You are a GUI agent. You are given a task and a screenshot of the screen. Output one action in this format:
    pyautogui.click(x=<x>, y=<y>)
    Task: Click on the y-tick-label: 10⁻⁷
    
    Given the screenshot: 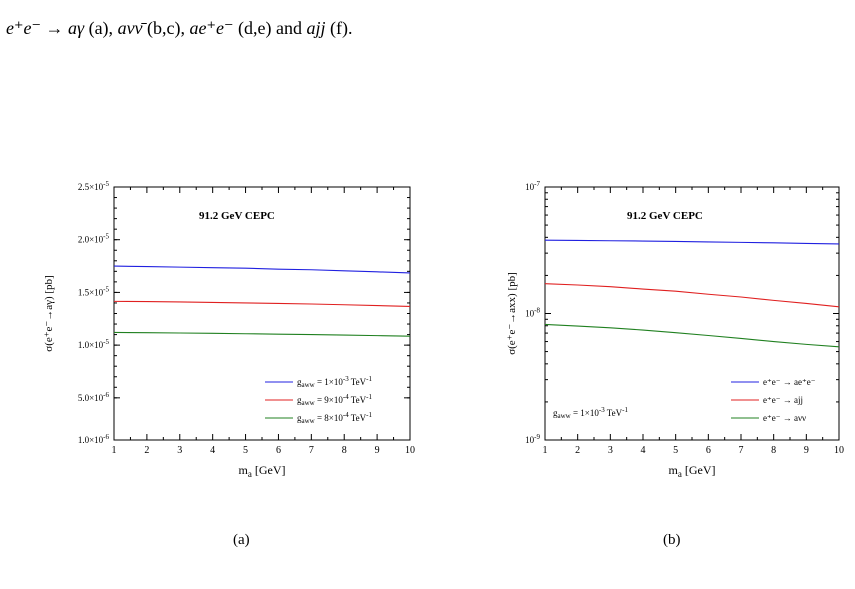 What is the action you would take?
    pyautogui.click(x=532, y=186)
    